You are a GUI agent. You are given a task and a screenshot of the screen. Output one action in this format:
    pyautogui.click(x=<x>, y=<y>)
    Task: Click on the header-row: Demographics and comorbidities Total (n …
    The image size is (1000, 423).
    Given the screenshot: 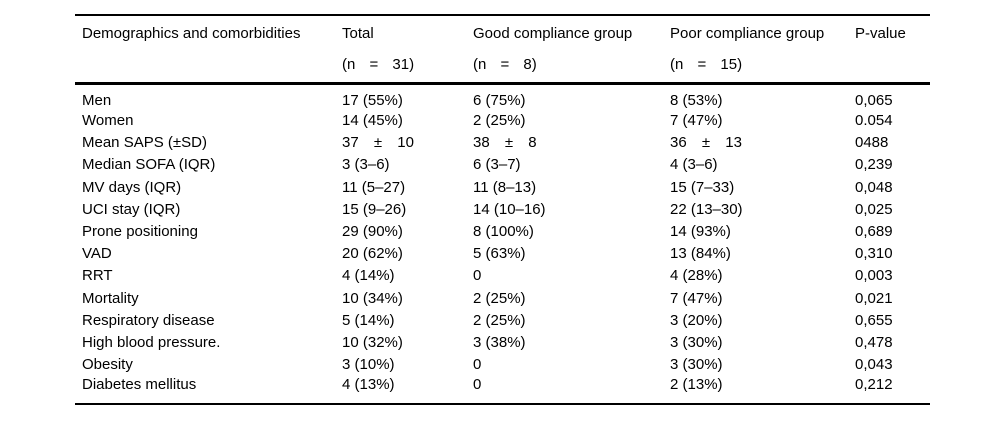 What is the action you would take?
    pyautogui.click(x=502, y=49)
    